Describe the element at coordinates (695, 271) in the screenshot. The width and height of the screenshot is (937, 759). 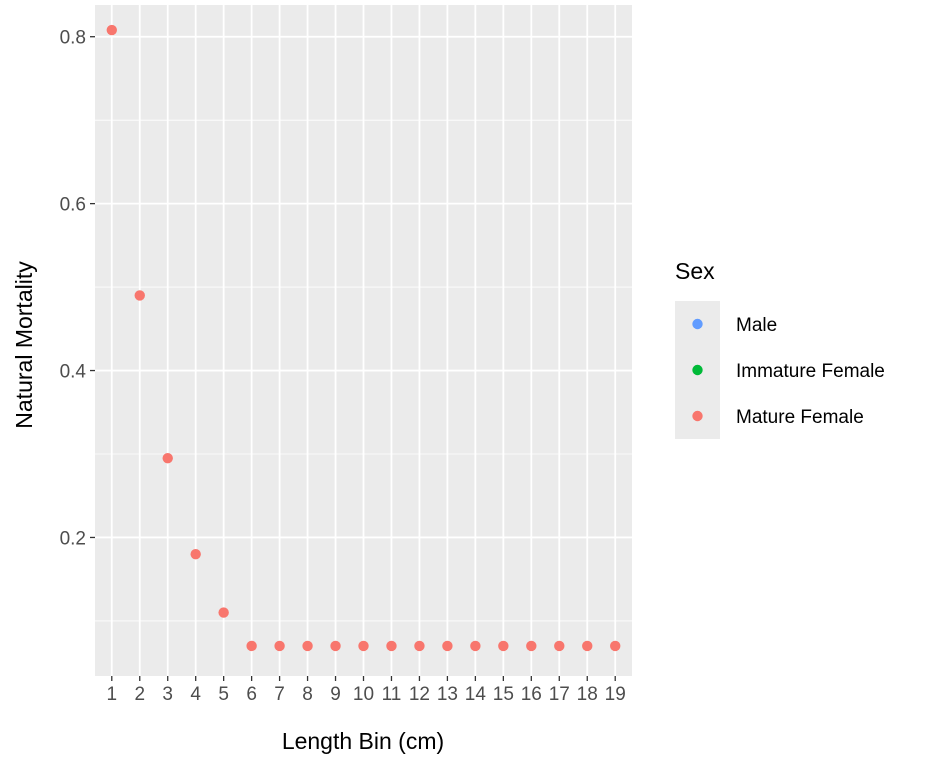
I see `legend-title: Sex` at that location.